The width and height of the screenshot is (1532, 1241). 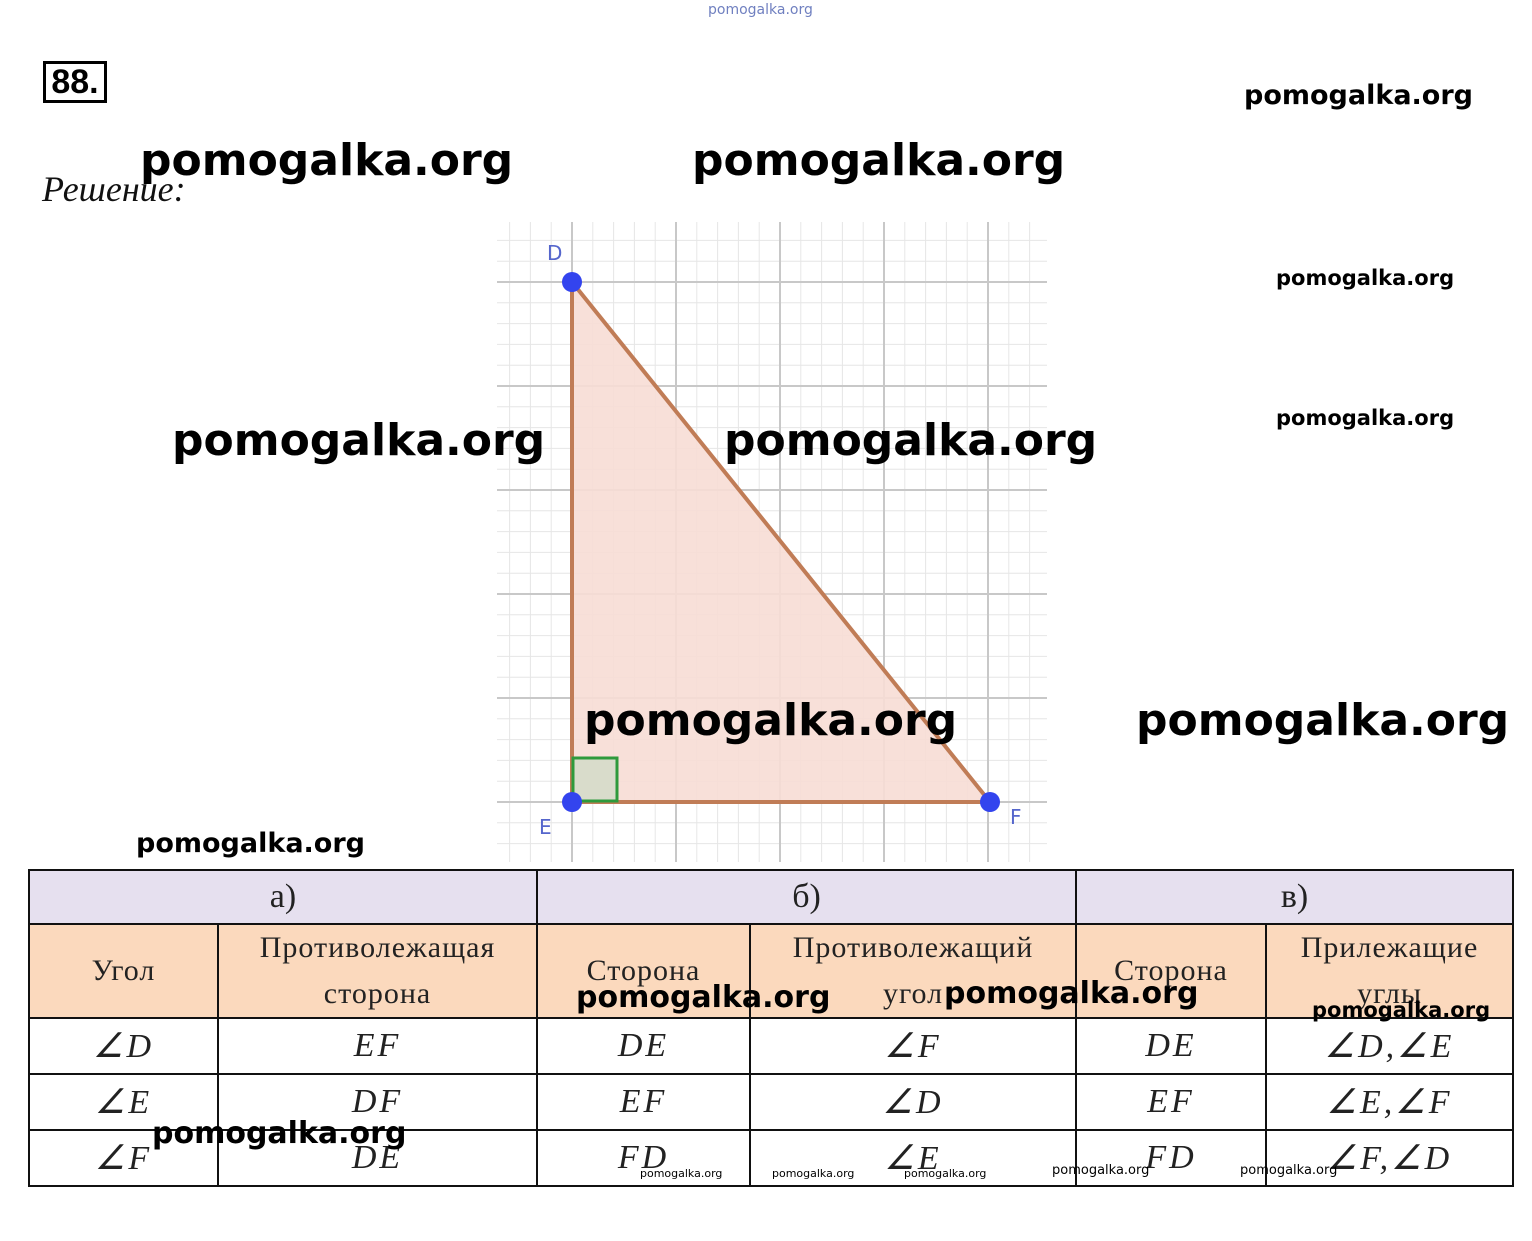 I want to click on point-f, so click(x=990, y=802).